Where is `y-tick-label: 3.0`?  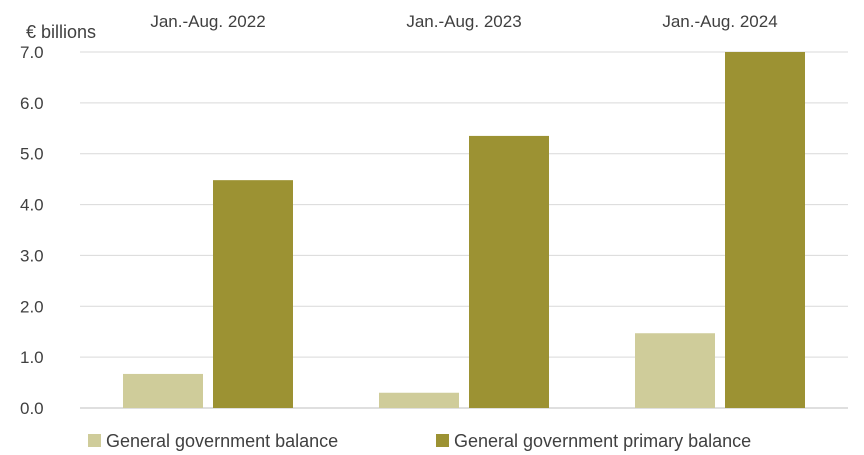
y-tick-label: 3.0 is located at coordinates (32, 255).